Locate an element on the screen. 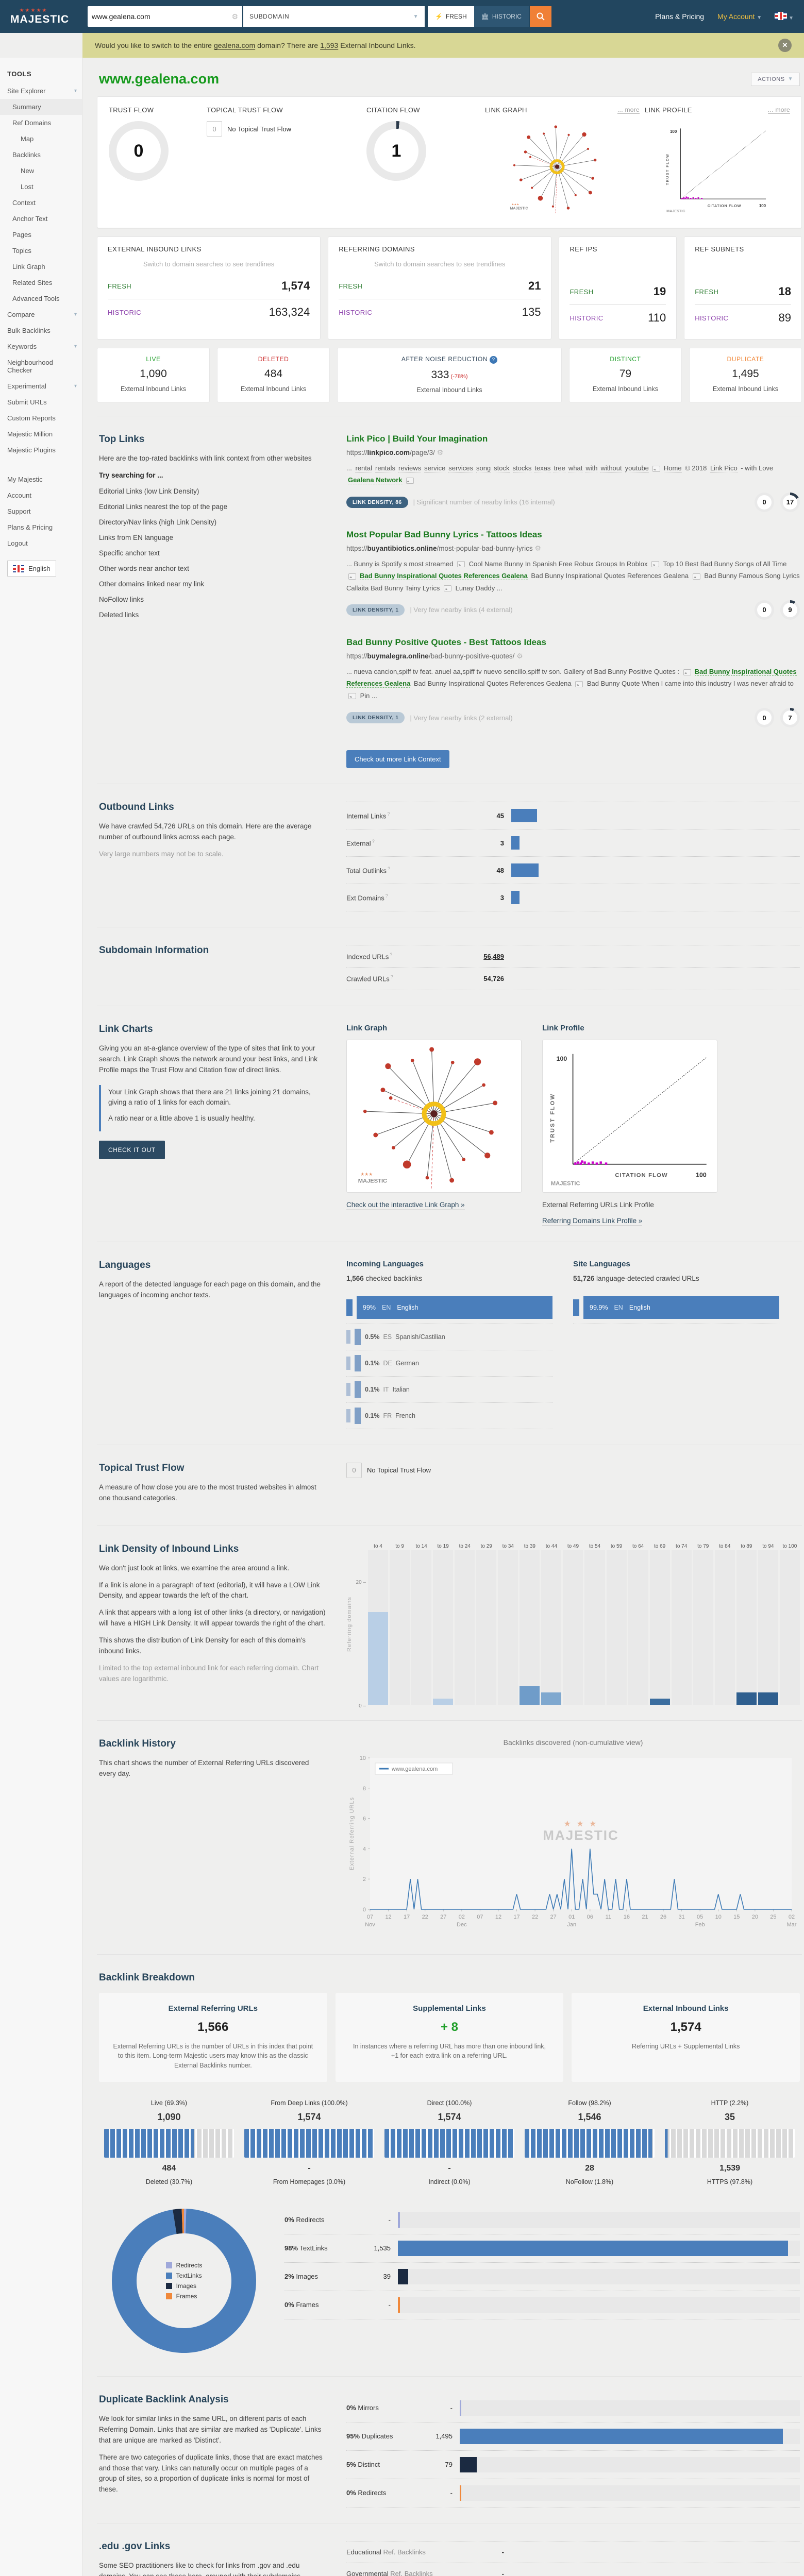 The image size is (804, 2576). banner-close-icon: ✕ is located at coordinates (785, 45).